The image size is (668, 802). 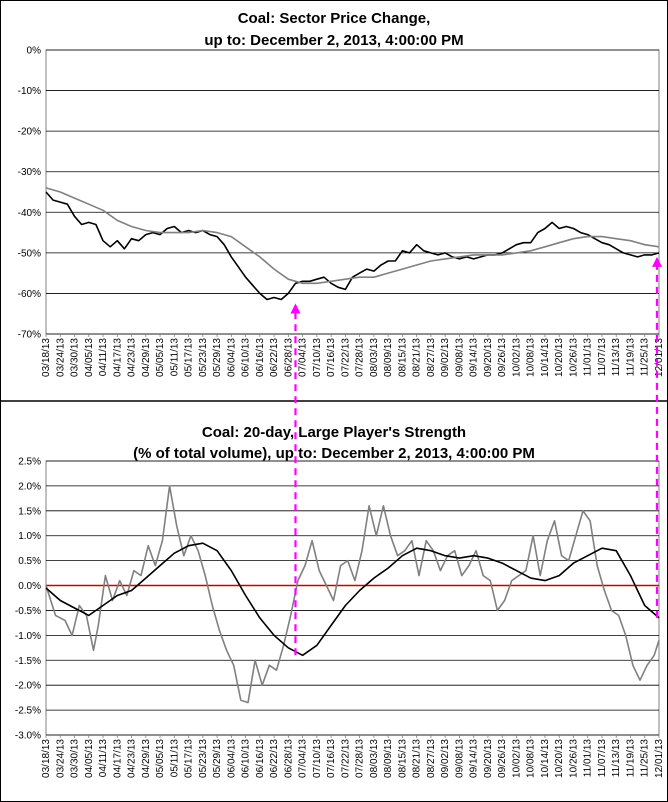 I want to click on bottom-x-tick-label: 08/21/13, so click(x=417, y=758).